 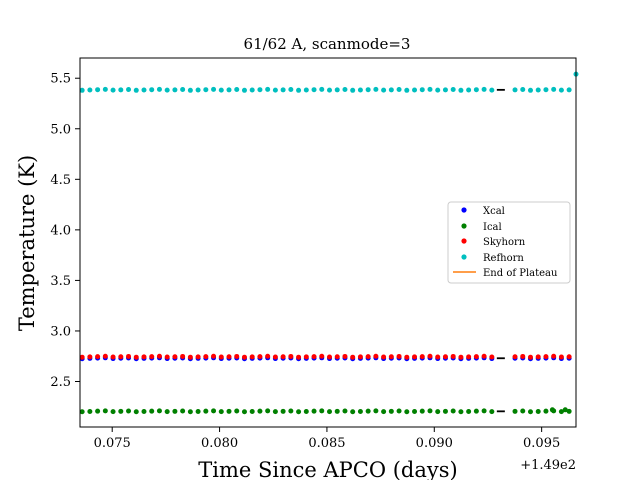 I want to click on legend-box, so click(x=509, y=242).